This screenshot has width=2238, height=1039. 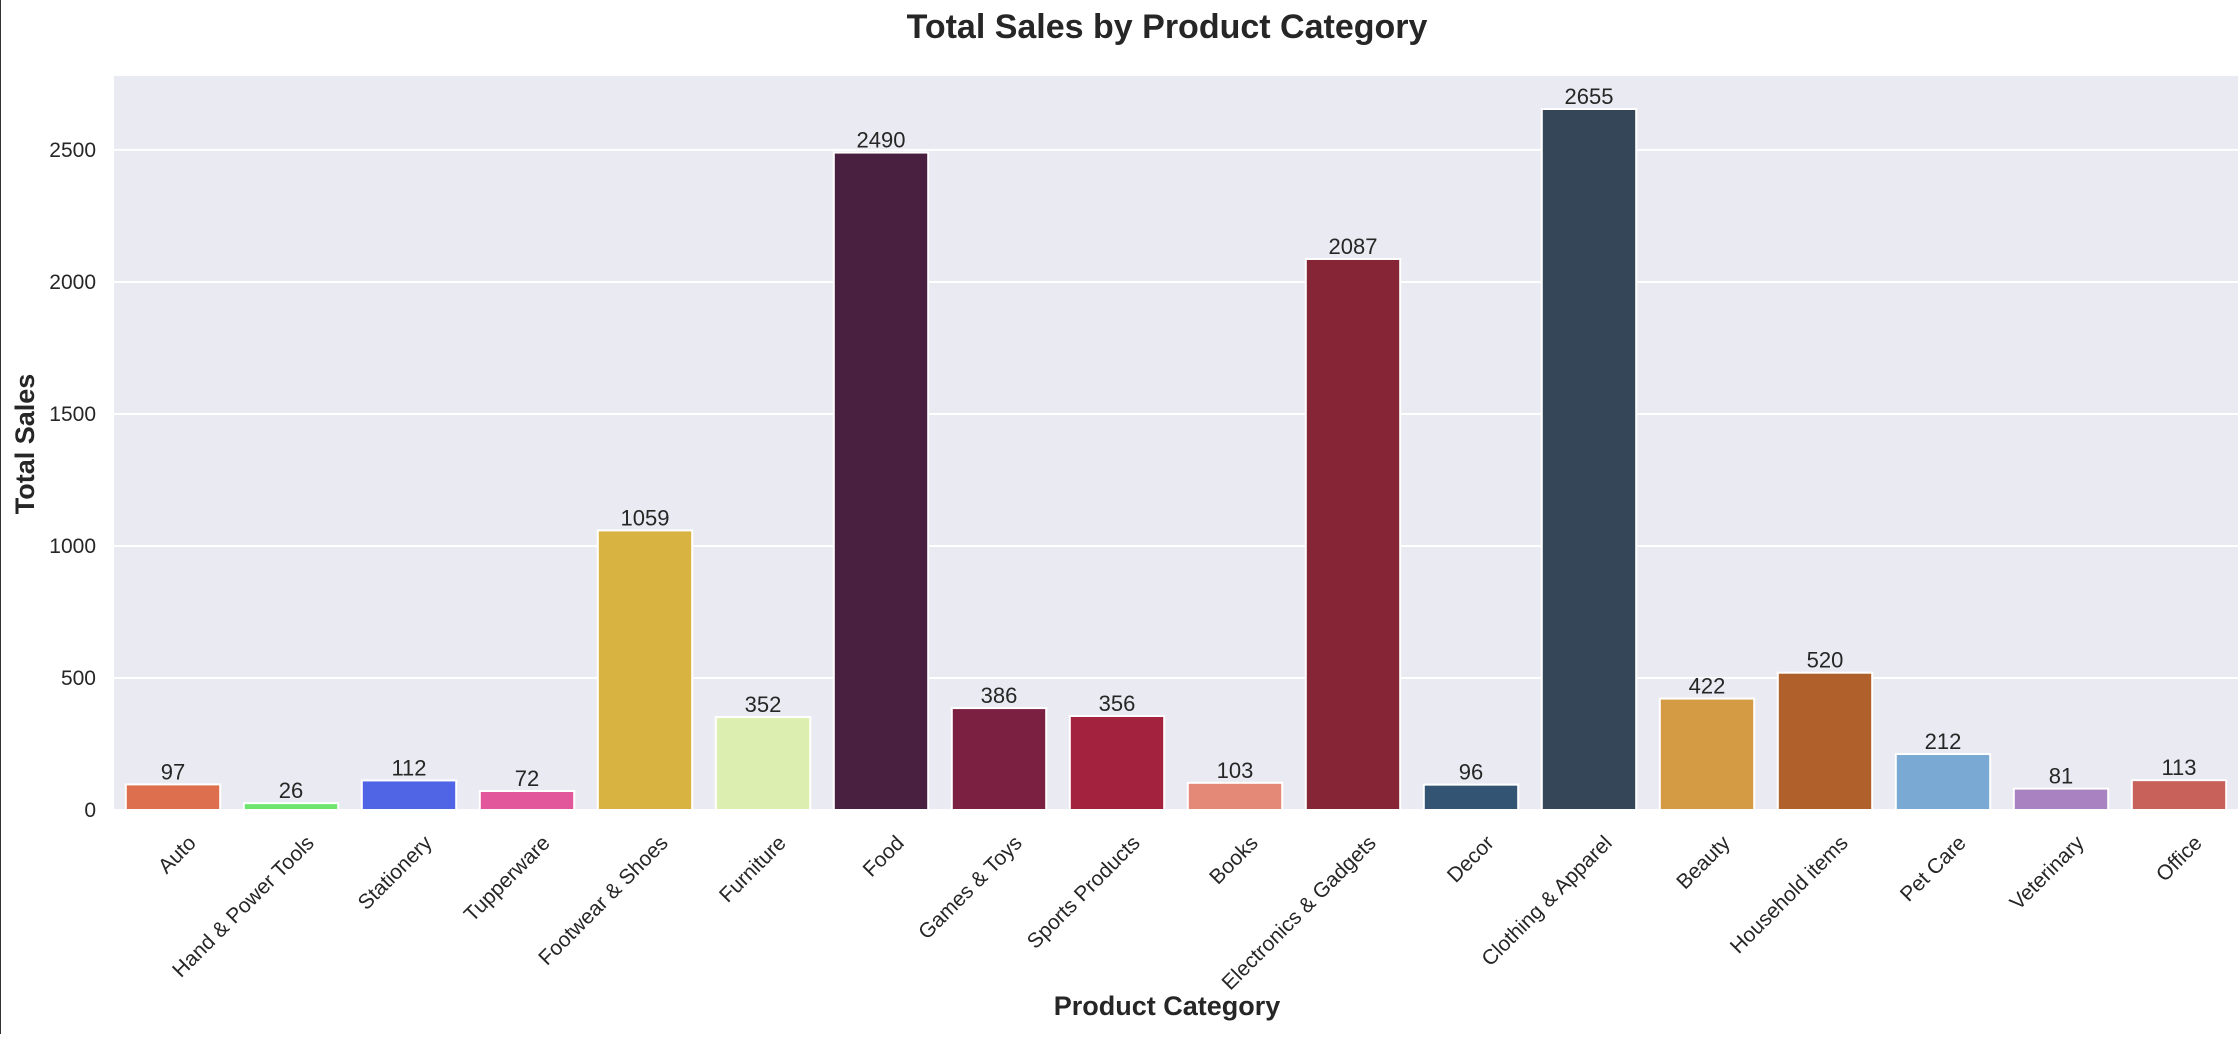 I want to click on y-tick-labels: 0 500 1000 1500 2000 2500, so click(x=72, y=480).